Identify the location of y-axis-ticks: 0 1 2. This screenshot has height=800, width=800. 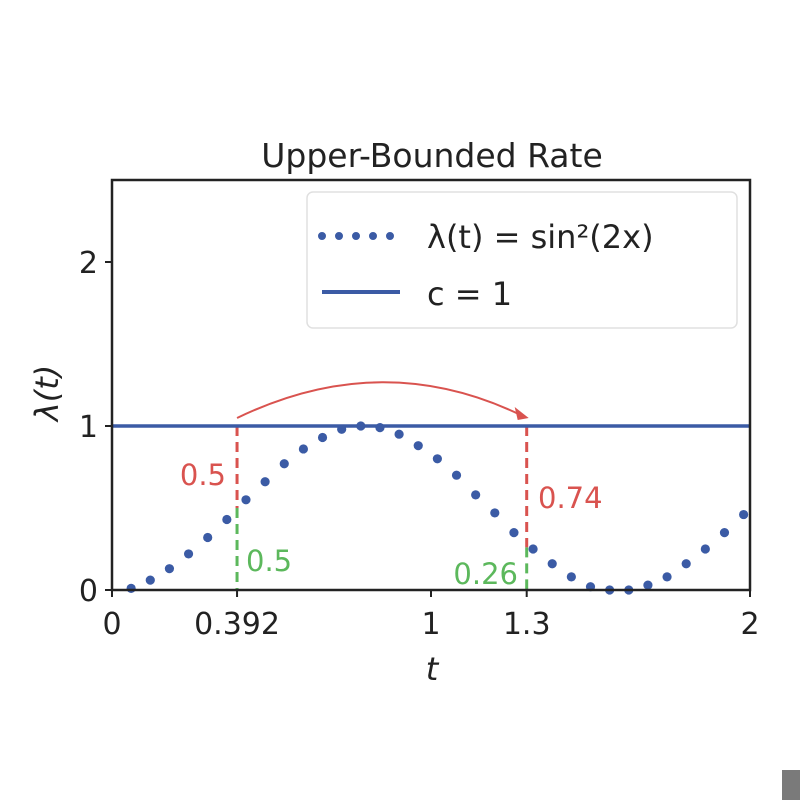
(95, 427).